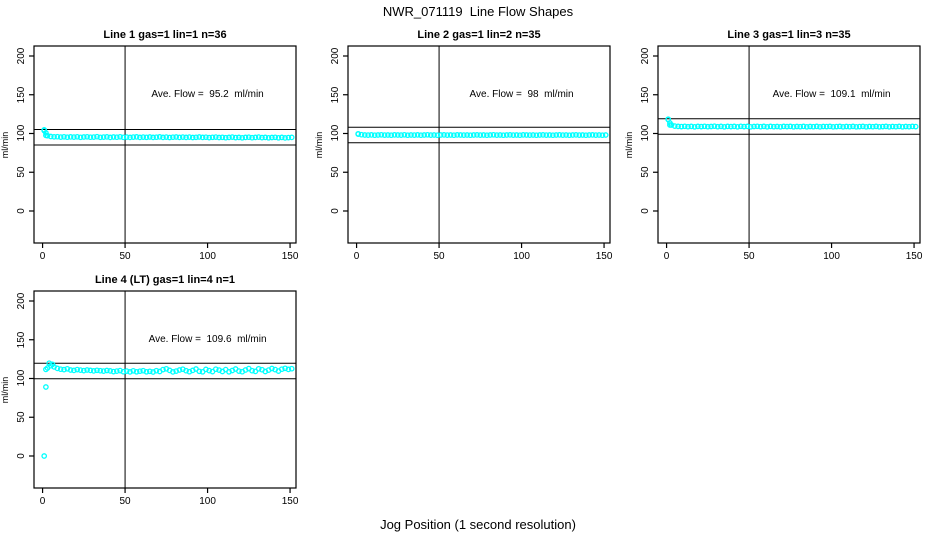 This screenshot has width=936, height=540. I want to click on panel-4-box, so click(165, 389).